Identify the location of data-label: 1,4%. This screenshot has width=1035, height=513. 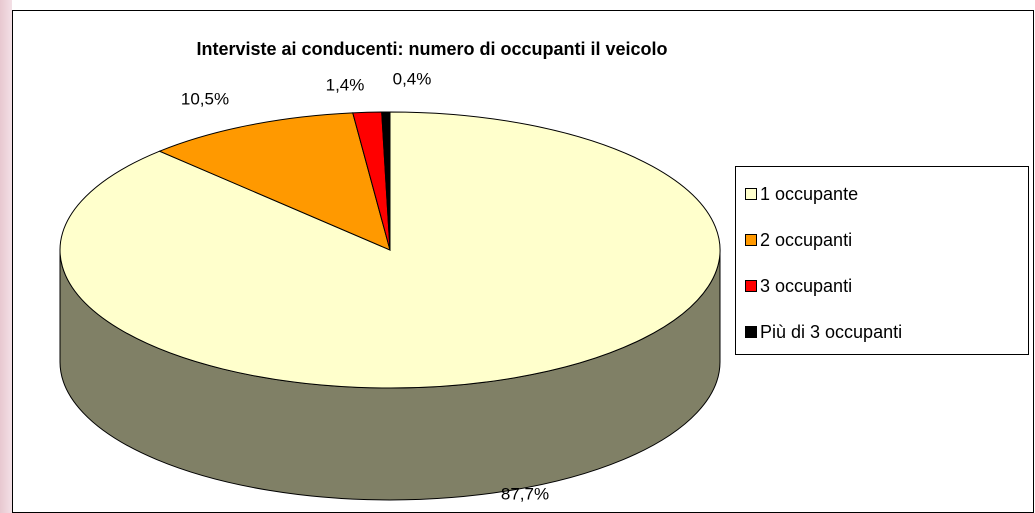
(345, 84).